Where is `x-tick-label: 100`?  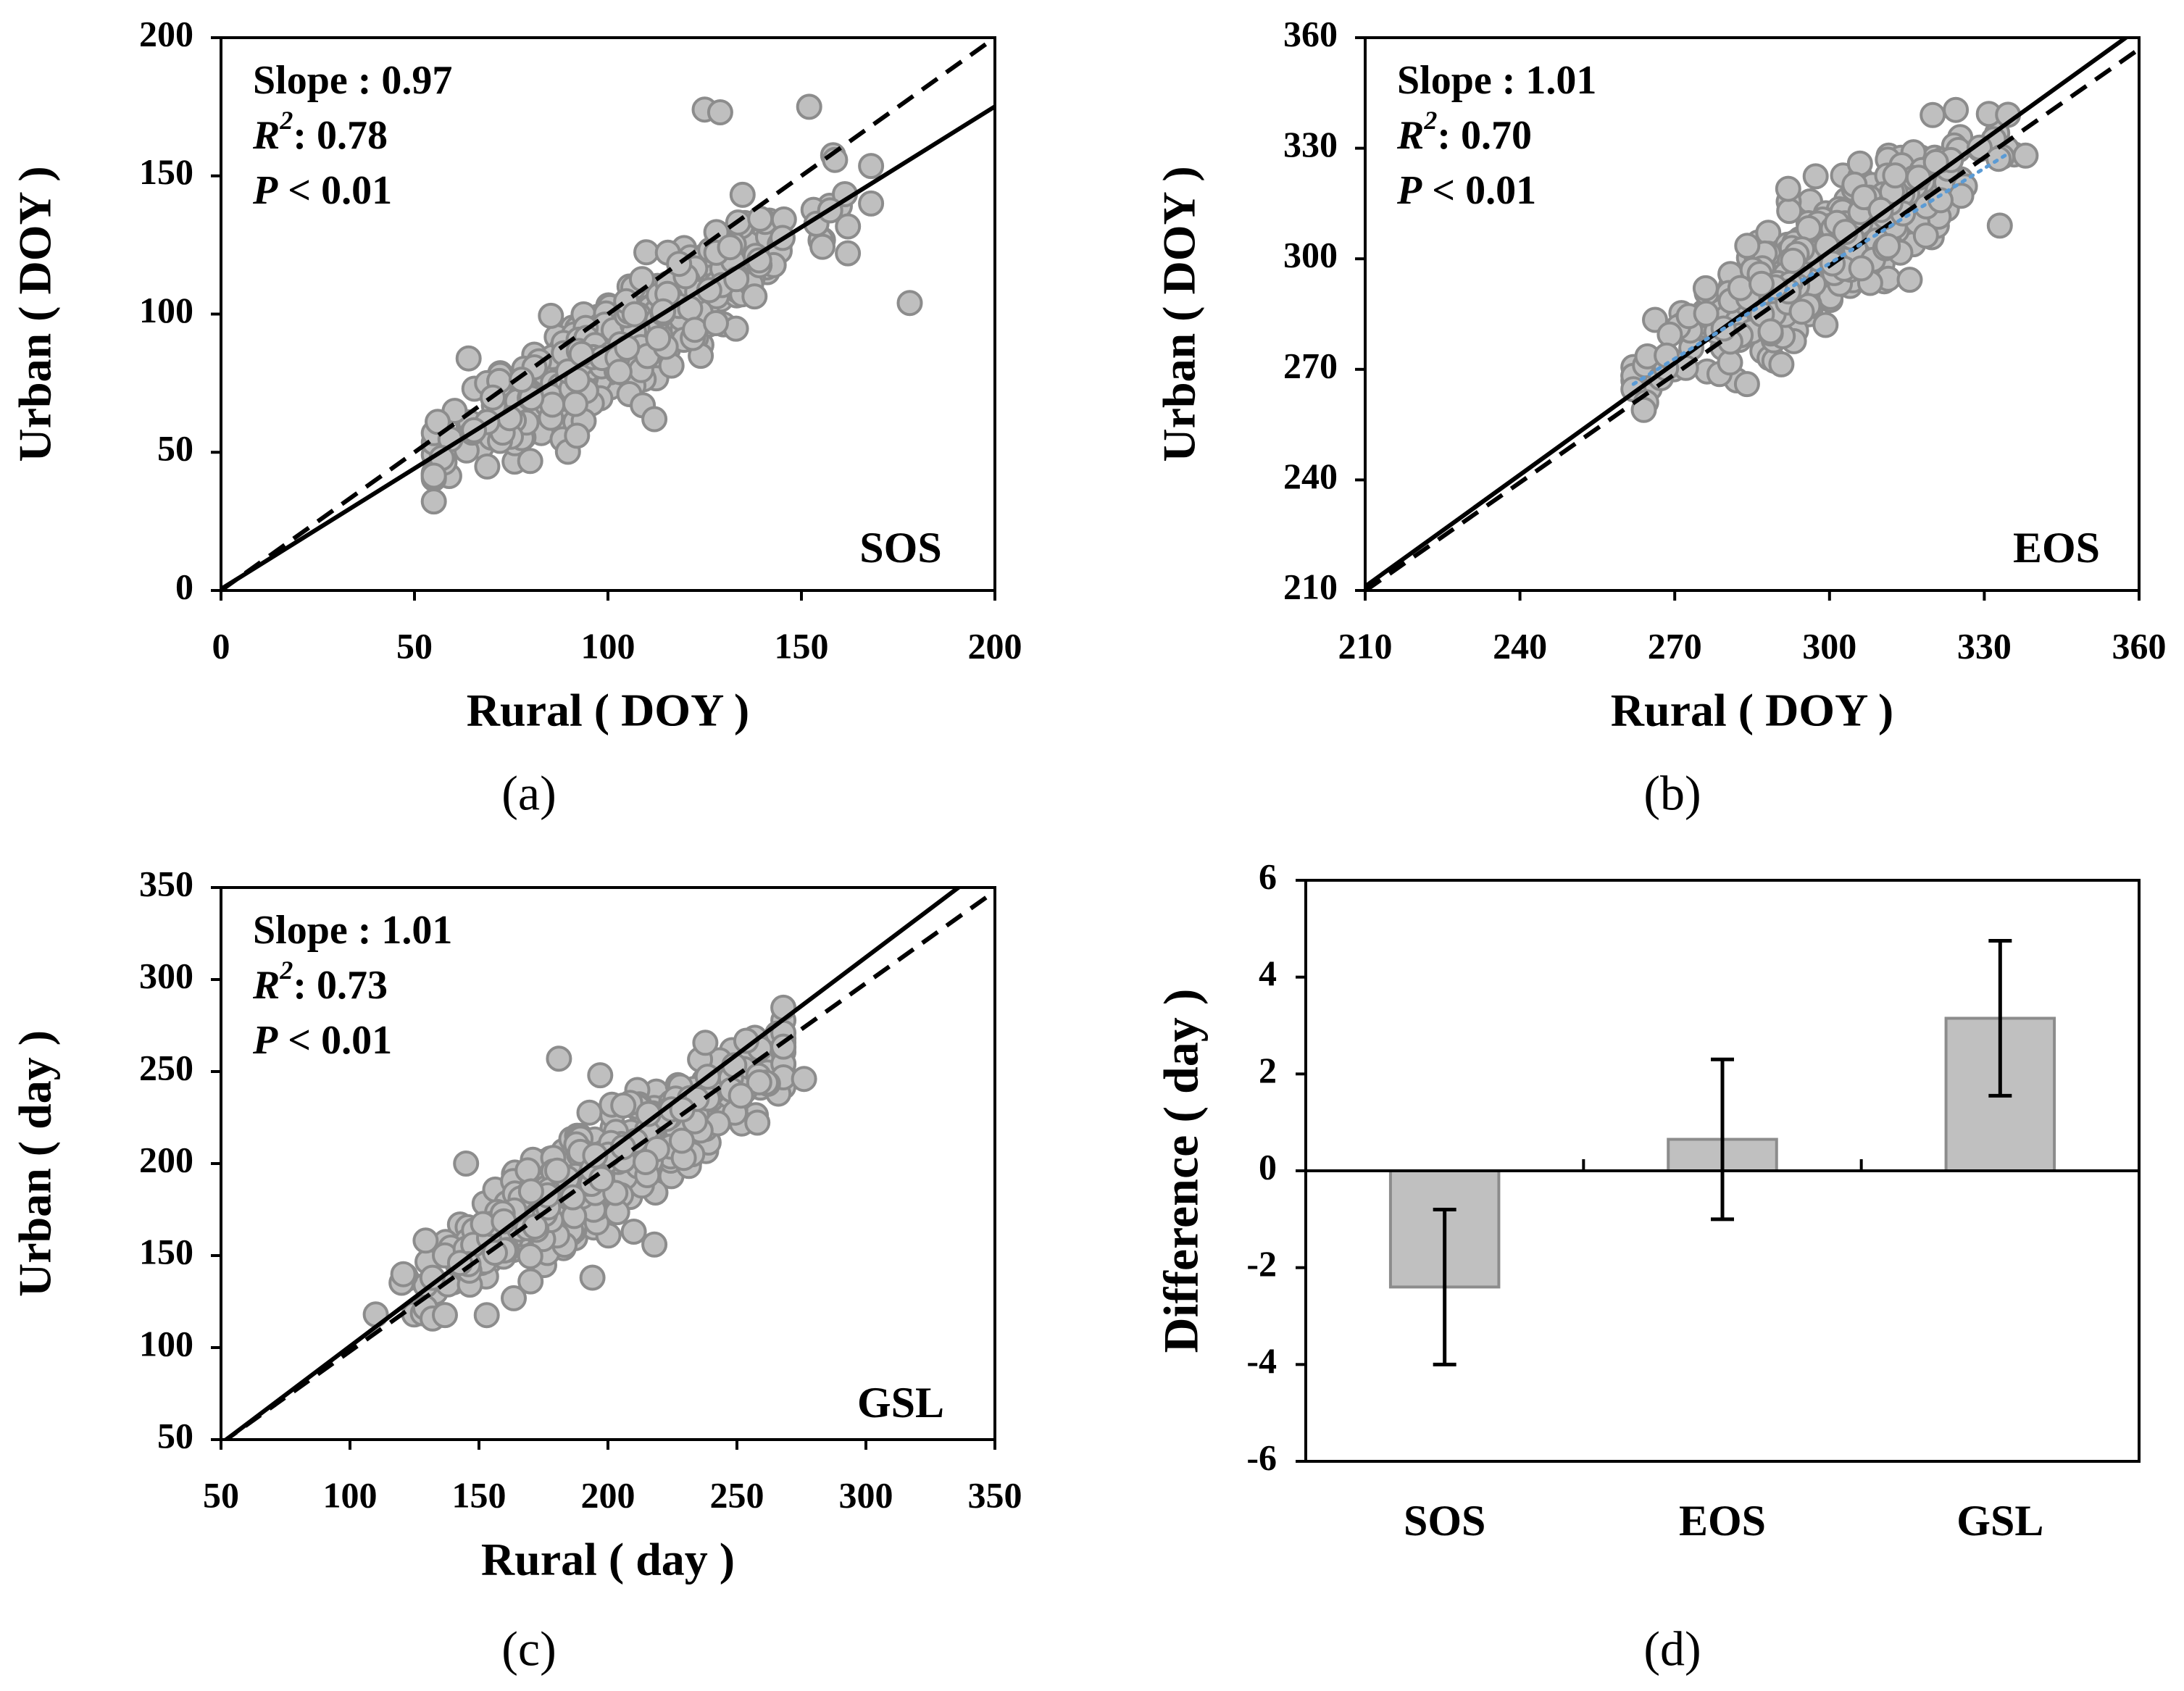 x-tick-label: 100 is located at coordinates (350, 1494).